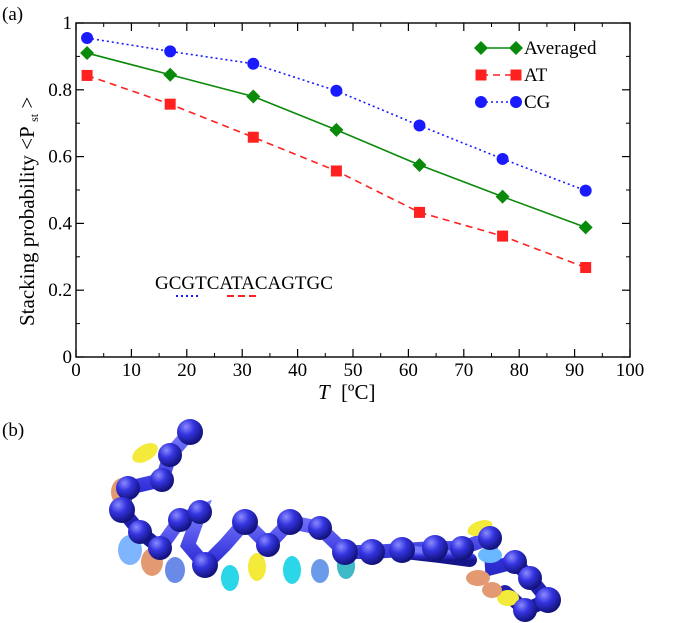 The height and width of the screenshot is (623, 681). I want to click on sequence-annotation: GCGTCATACAGTGC, so click(244, 283).